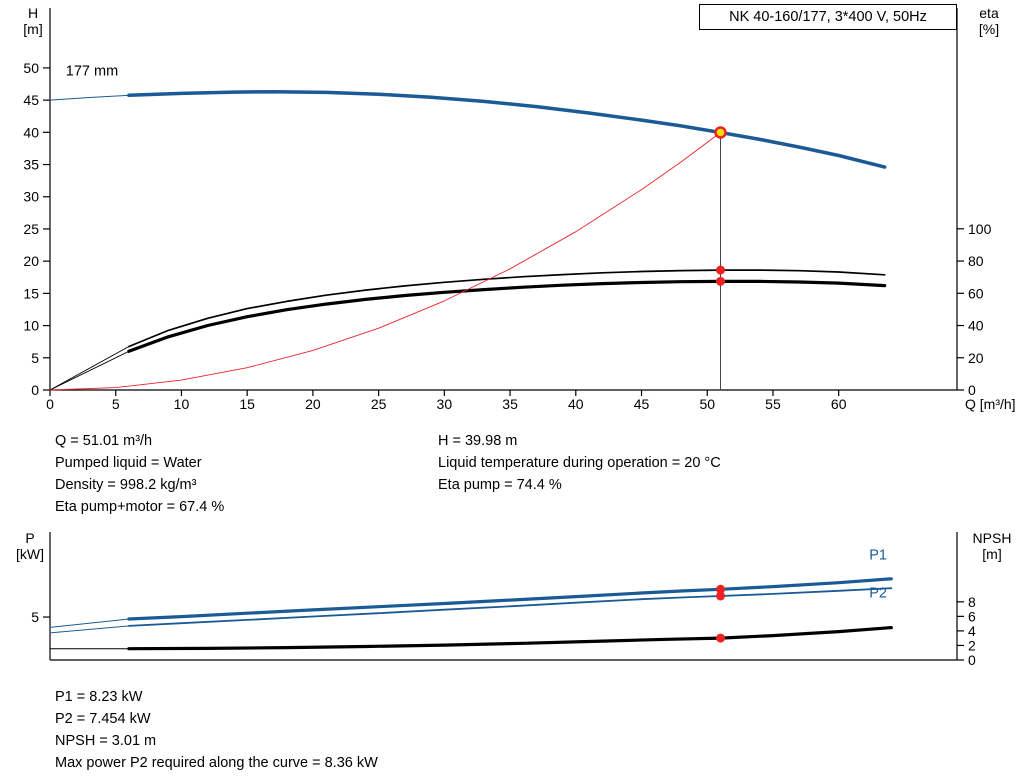 The image size is (1024, 781). I want to click on info-line-h: H = 39.98 m, so click(478, 441).